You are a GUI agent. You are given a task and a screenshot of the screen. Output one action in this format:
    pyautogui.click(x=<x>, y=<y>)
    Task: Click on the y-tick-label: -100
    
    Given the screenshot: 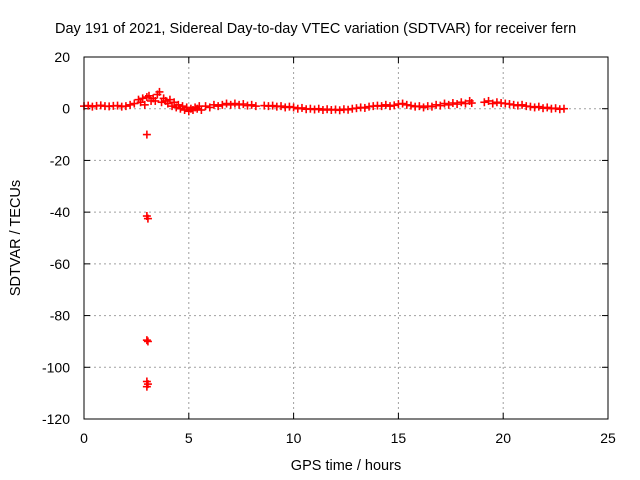 What is the action you would take?
    pyautogui.click(x=56, y=367)
    